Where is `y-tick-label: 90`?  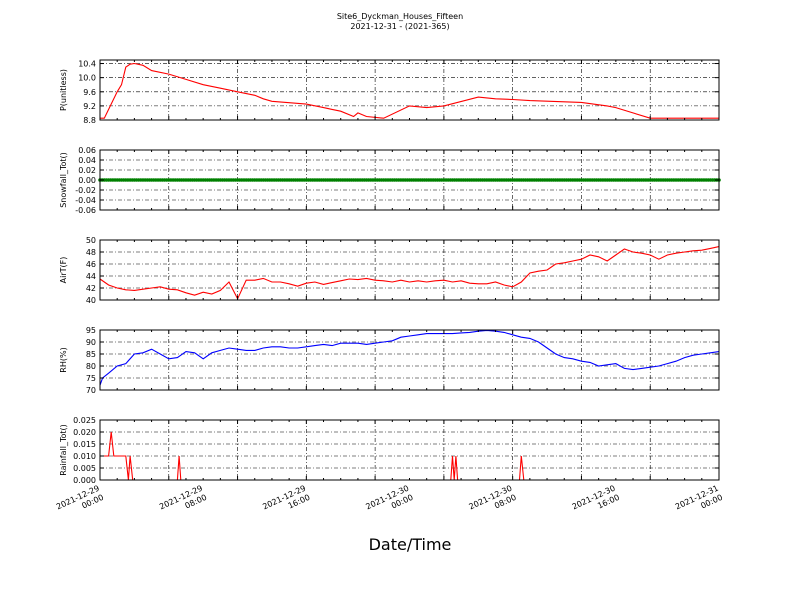 y-tick-label: 90 is located at coordinates (91, 342).